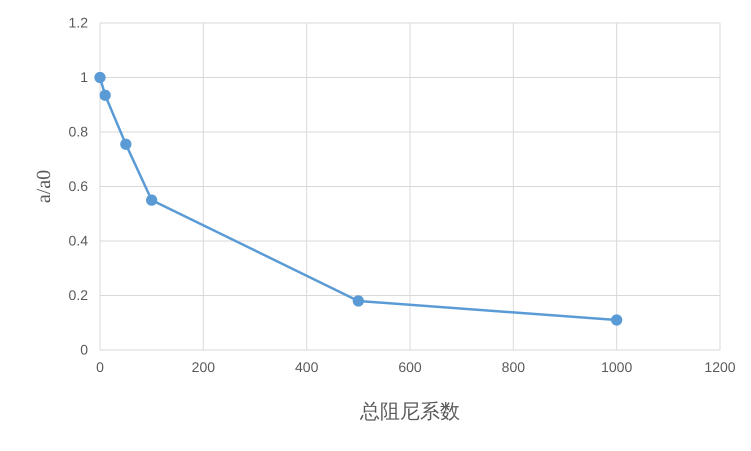 This screenshot has width=751, height=451. Describe the element at coordinates (84, 349) in the screenshot. I see `y-tick-label: 0` at that location.